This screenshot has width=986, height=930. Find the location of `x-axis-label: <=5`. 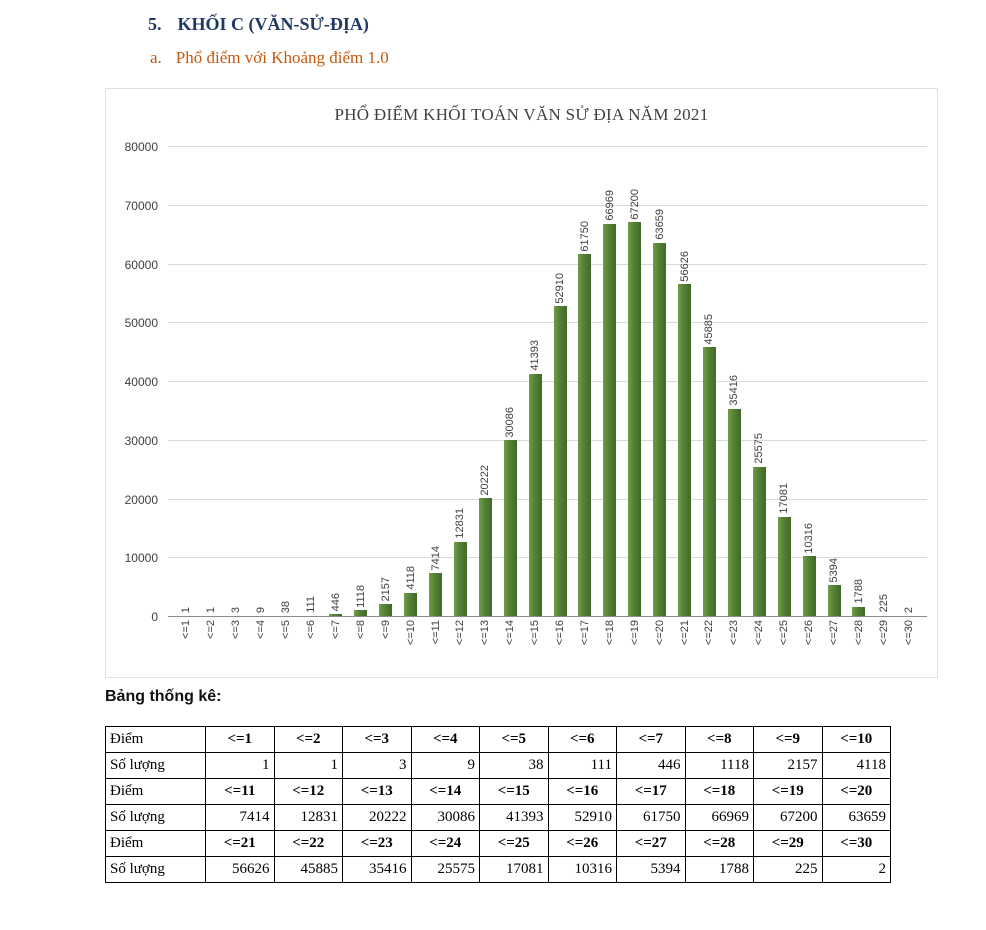

x-axis-label: <=5 is located at coordinates (286, 629).